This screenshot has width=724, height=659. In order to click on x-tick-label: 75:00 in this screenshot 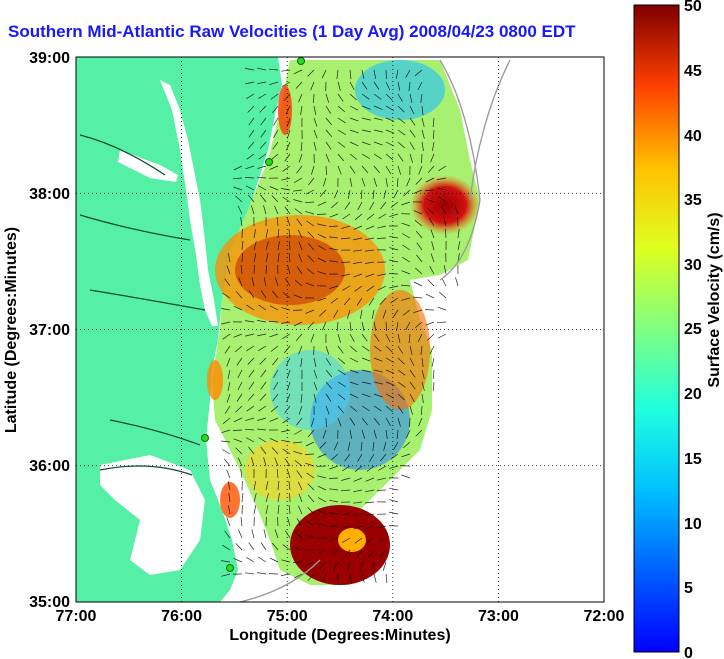, I will do `click(287, 616)`.